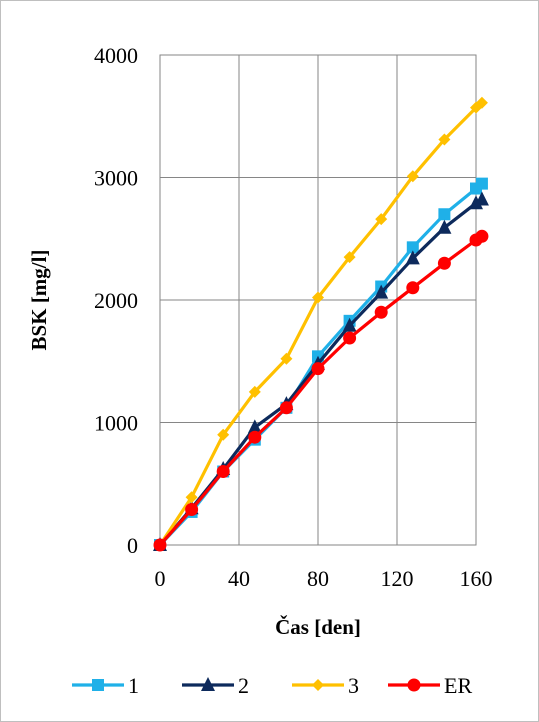 The image size is (539, 722). Describe the element at coordinates (430, 685) in the screenshot. I see `legend-item: ER` at that location.